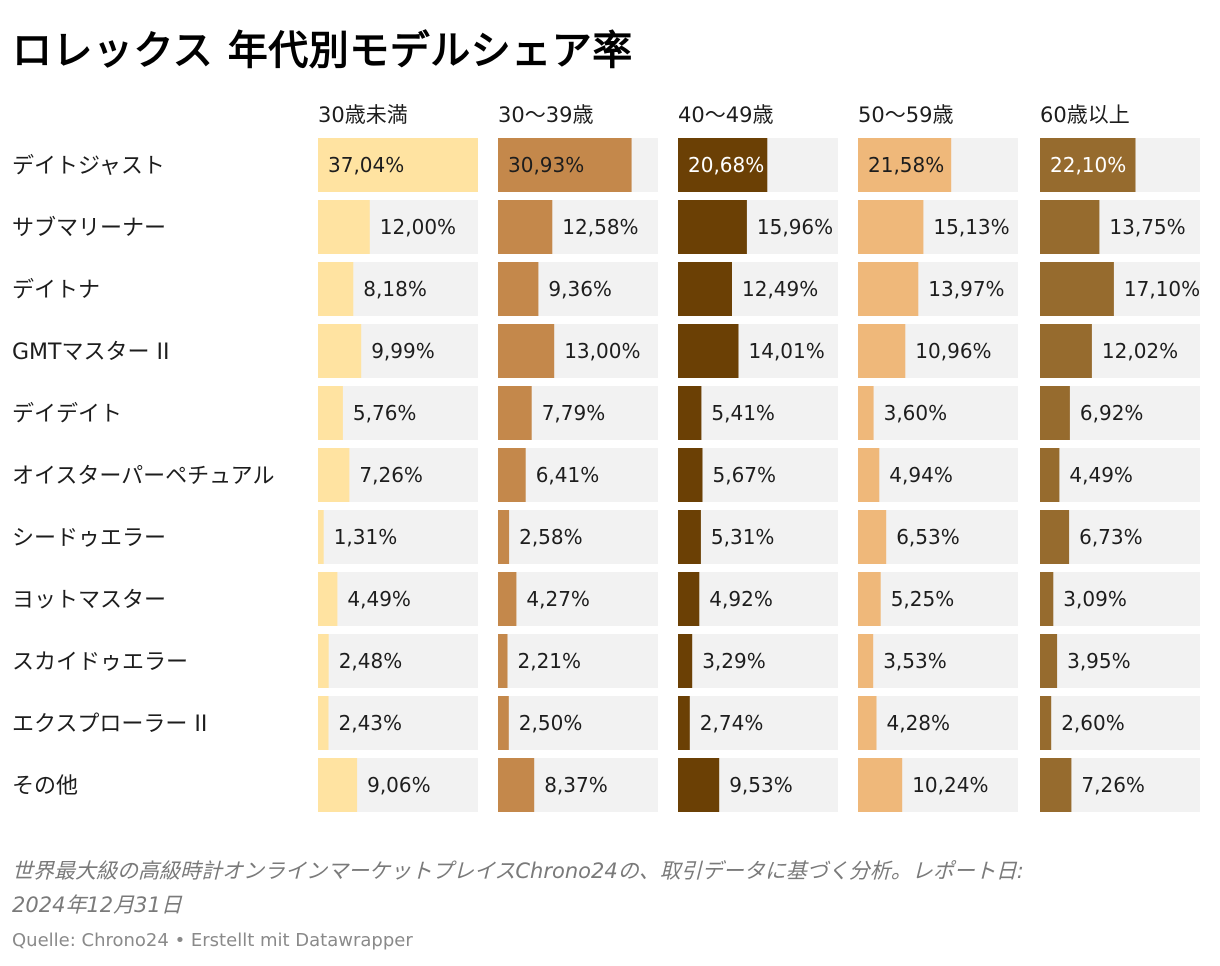  I want to click on row-label: ヨットマスター, so click(89, 600).